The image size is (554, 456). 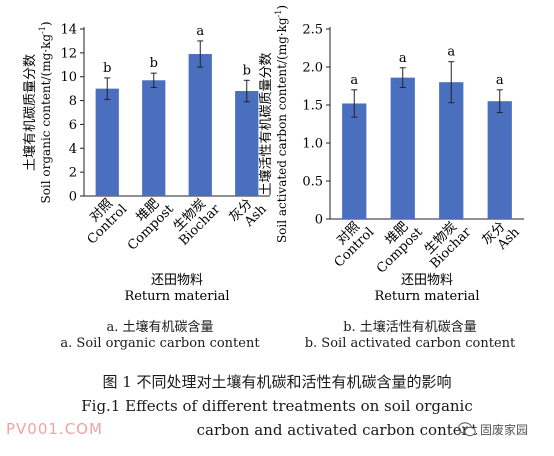 I want to click on chart-a-xlabel-en: Return material, so click(x=176, y=296).